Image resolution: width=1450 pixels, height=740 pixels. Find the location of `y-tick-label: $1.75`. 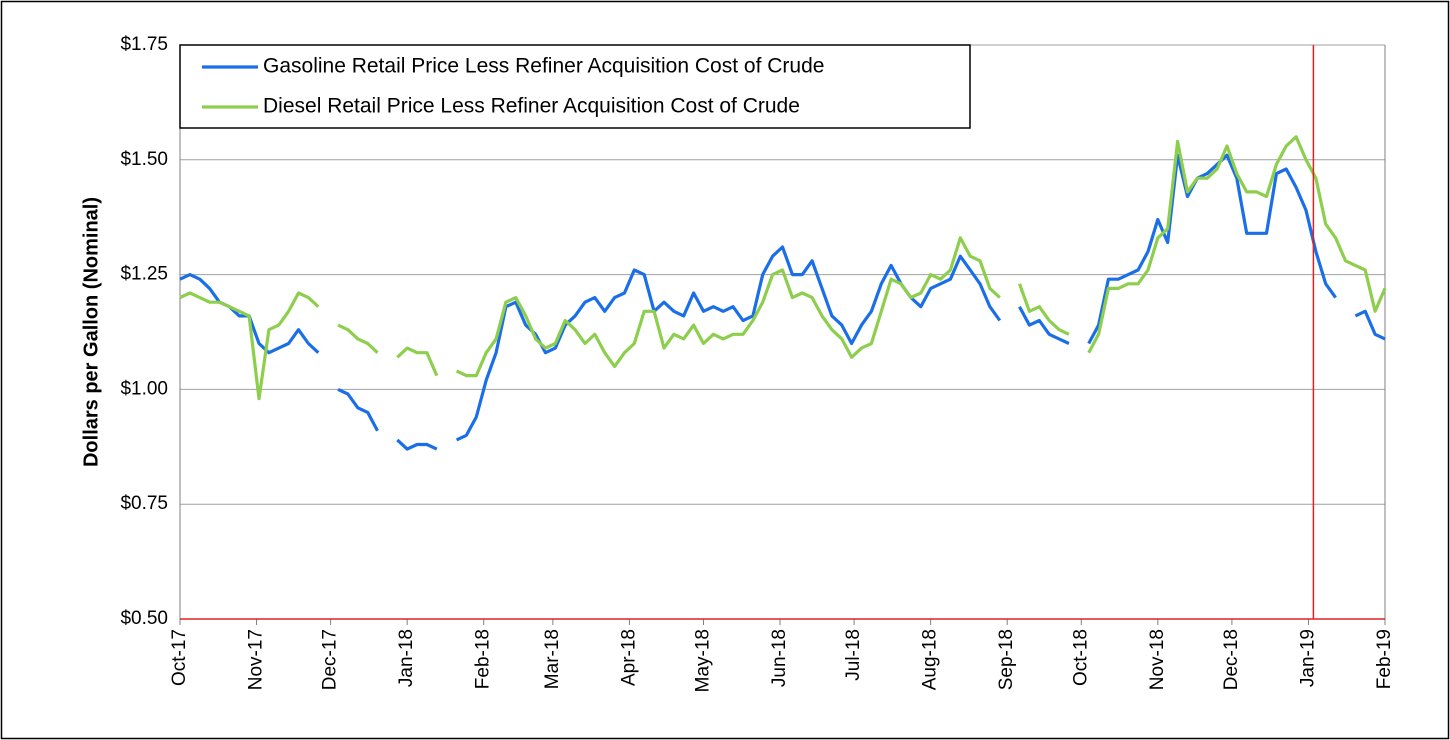

y-tick-label: $1.75 is located at coordinates (144, 44).